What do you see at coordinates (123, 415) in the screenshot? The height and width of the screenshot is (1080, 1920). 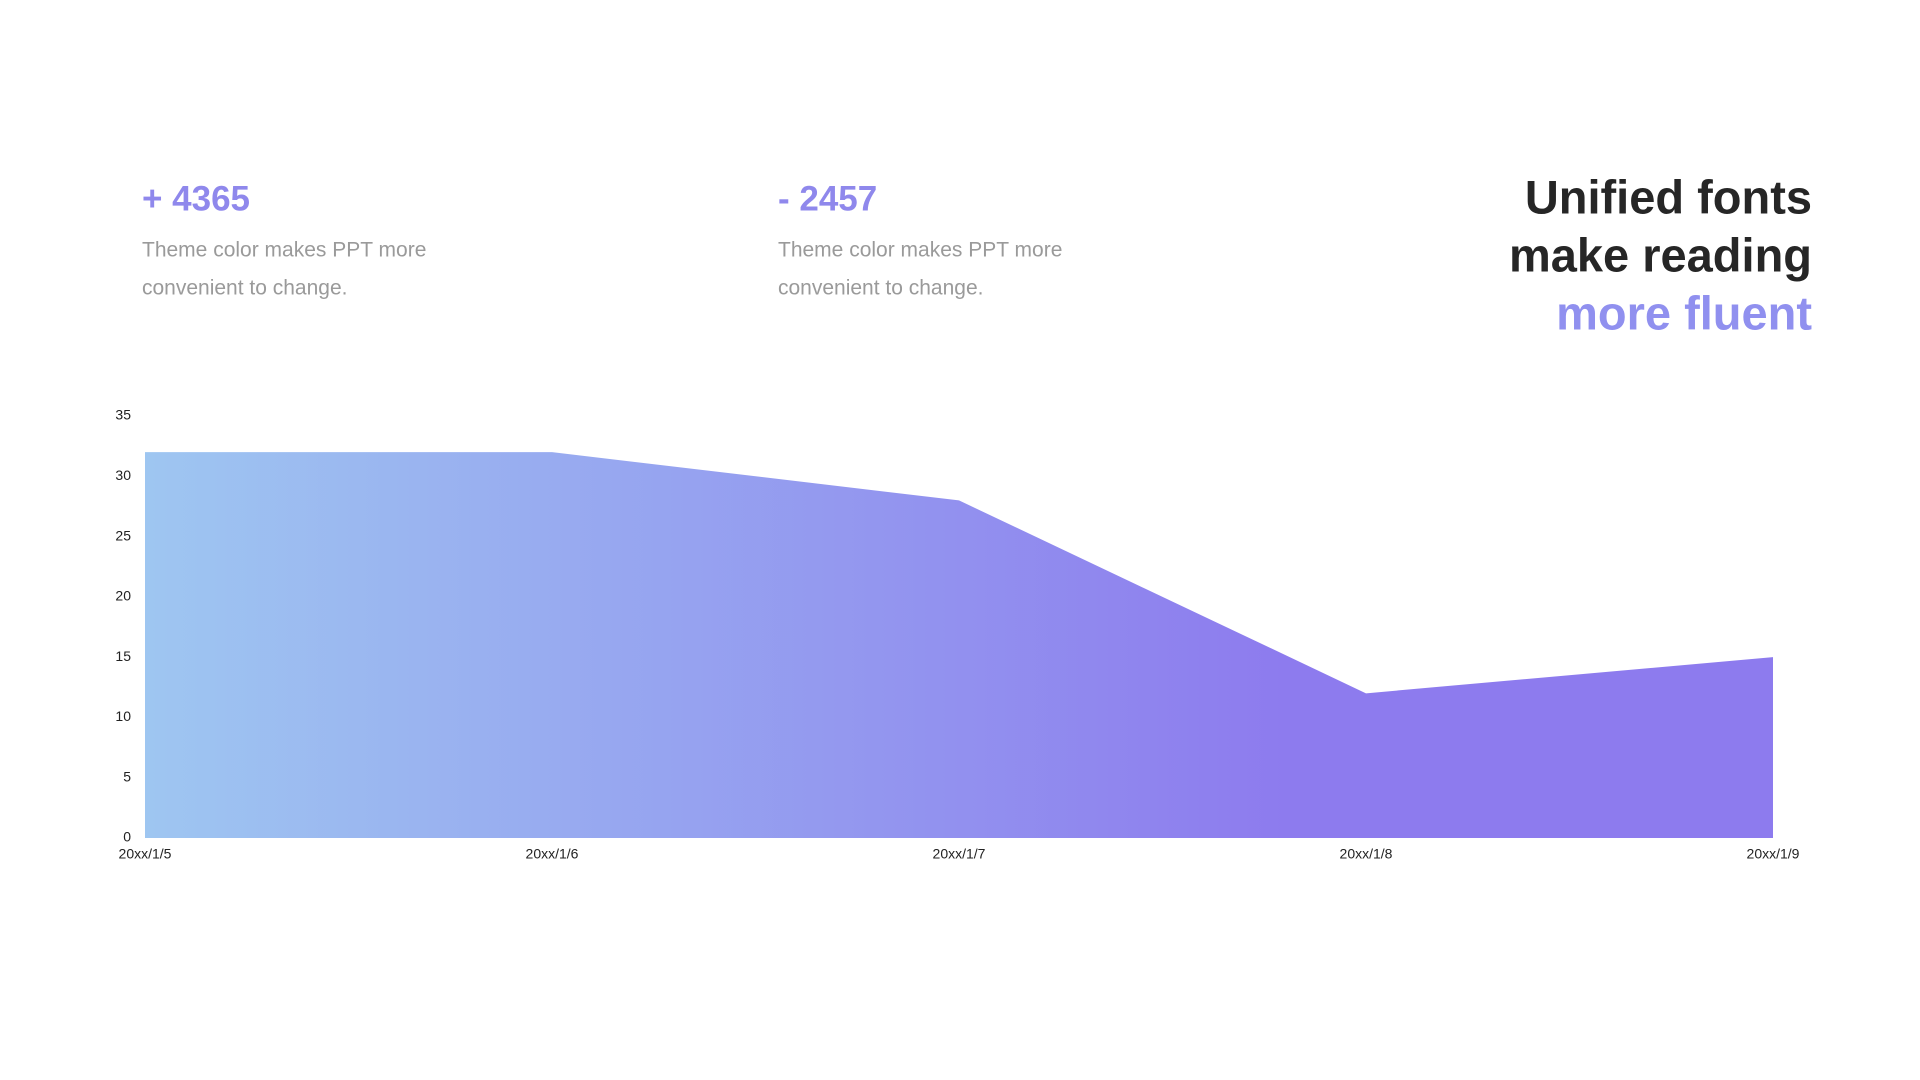 I see `y-tick-label: 35` at bounding box center [123, 415].